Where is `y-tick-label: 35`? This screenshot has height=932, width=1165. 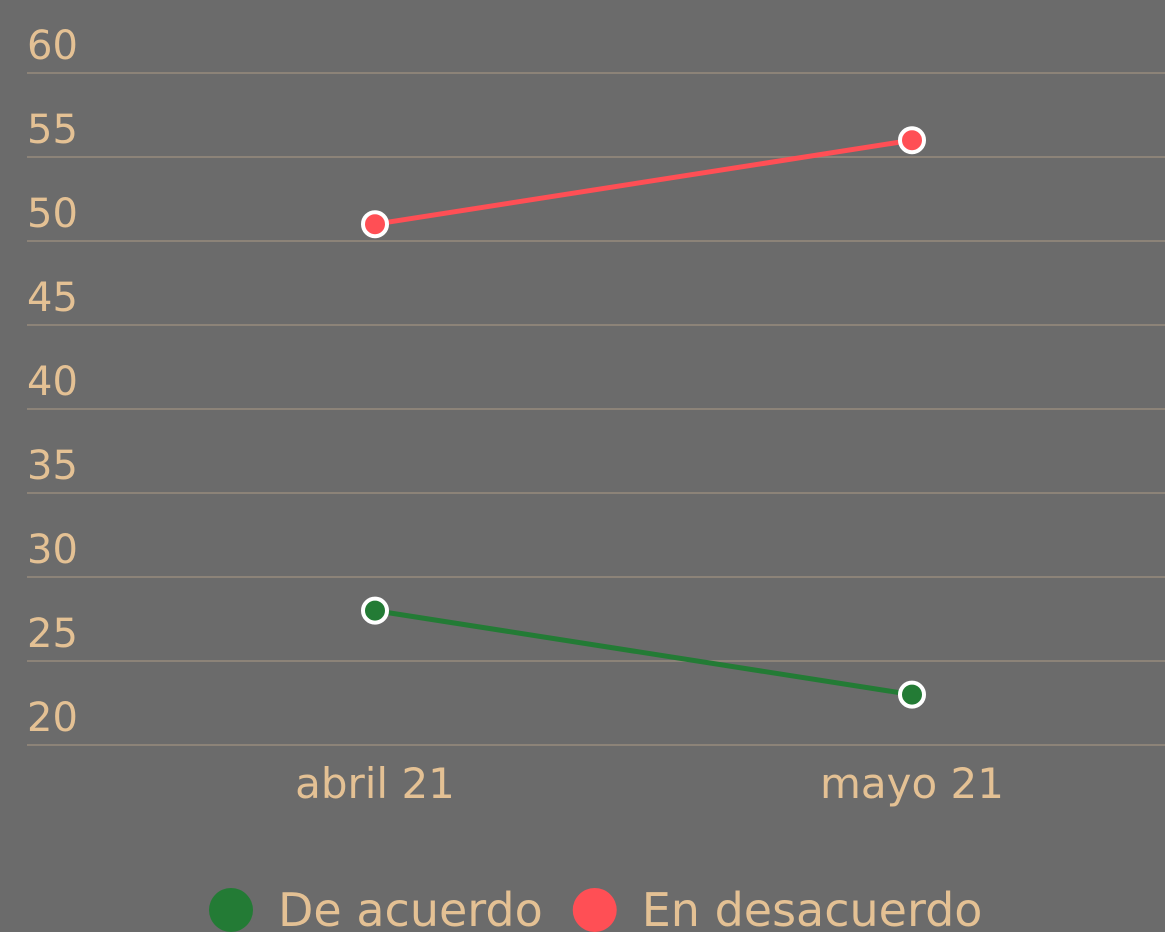
y-tick-label: 35 is located at coordinates (52, 466).